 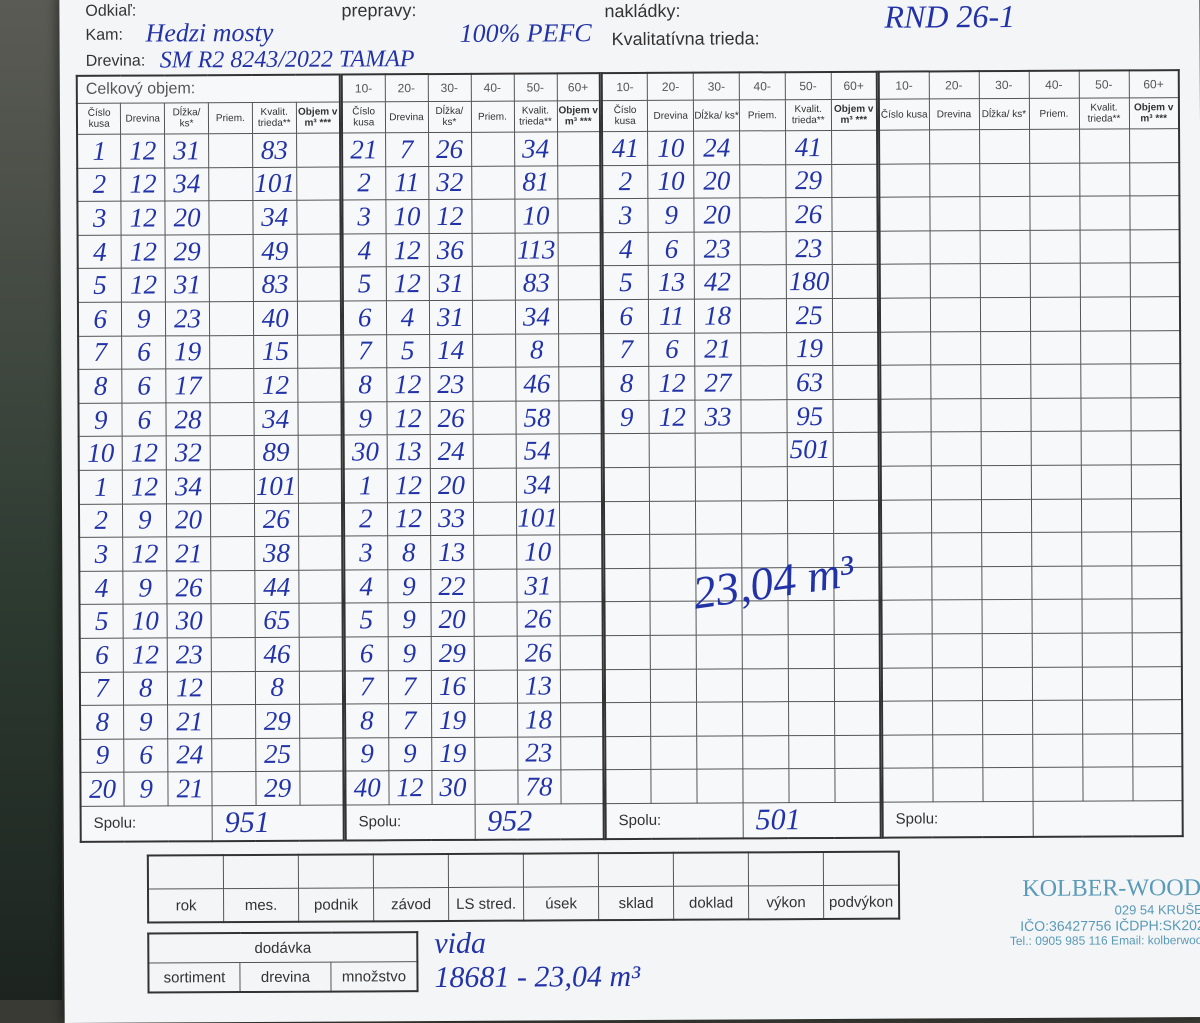 I want to click on tally-cell: 19, so click(x=187, y=352).